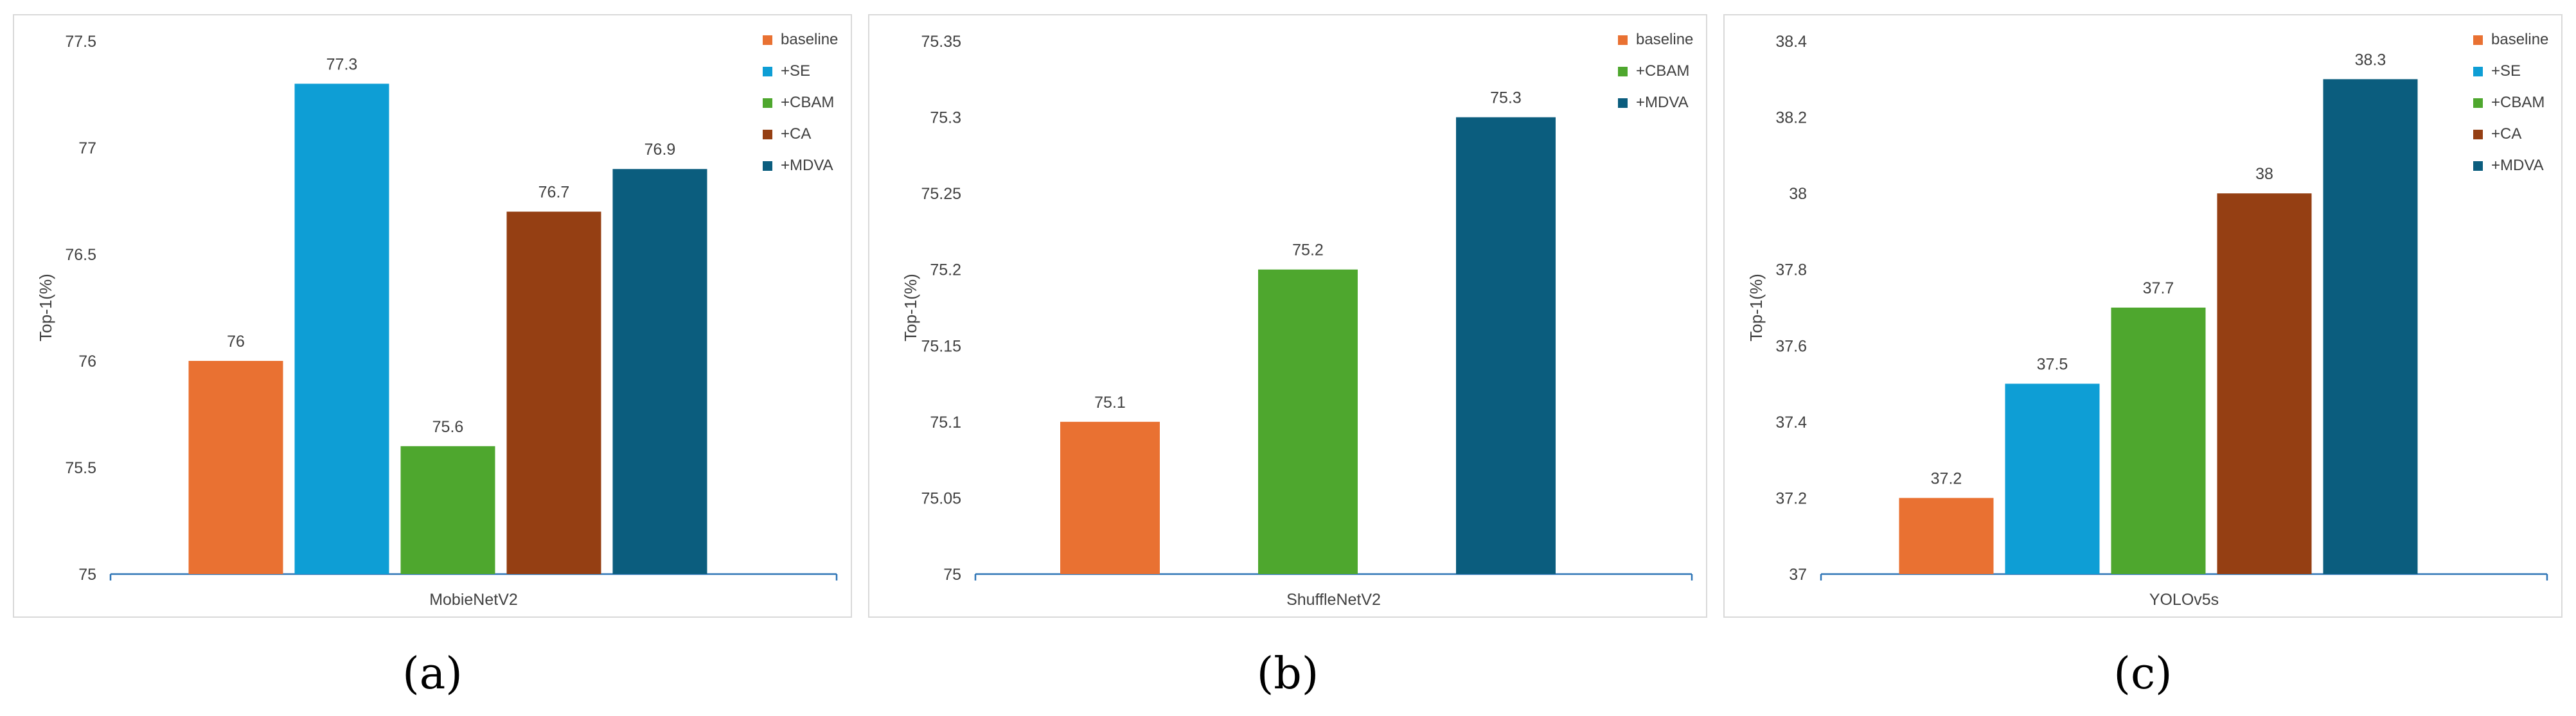  I want to click on y-tick-label: 75.1, so click(946, 423).